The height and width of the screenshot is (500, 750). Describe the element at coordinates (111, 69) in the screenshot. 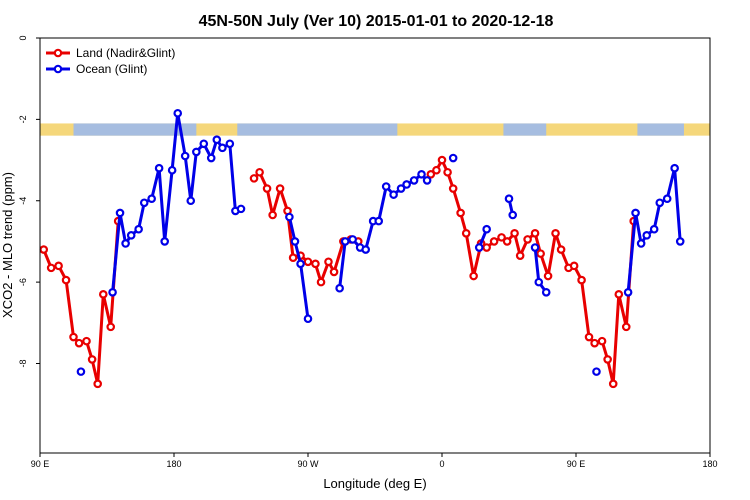

I see `legend-label: Ocean (Glint)` at that location.